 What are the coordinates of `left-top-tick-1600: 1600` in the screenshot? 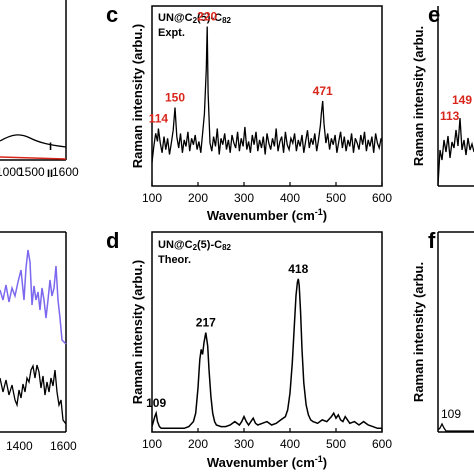 It's located at (65, 172).